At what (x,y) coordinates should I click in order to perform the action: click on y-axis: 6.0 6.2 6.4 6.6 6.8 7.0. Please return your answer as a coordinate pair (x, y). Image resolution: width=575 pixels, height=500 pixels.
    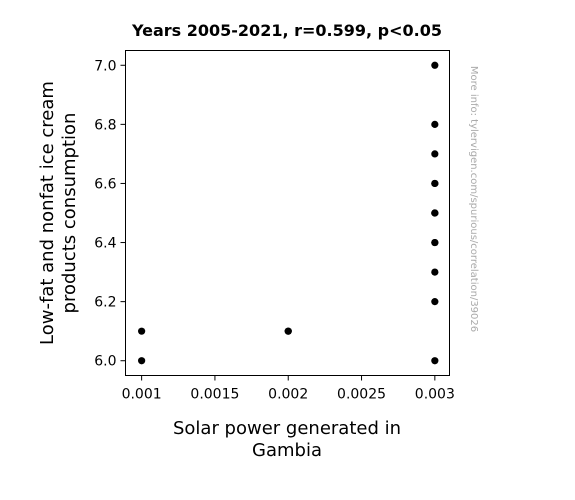
    Looking at the image, I should click on (110, 214).